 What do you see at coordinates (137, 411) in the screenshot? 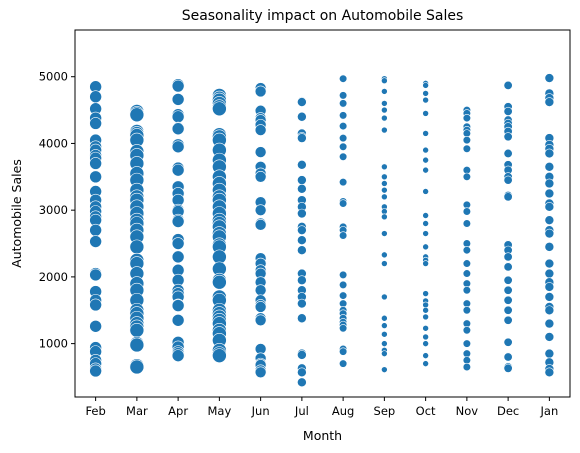
I see `x-tick-label: Mar` at bounding box center [137, 411].